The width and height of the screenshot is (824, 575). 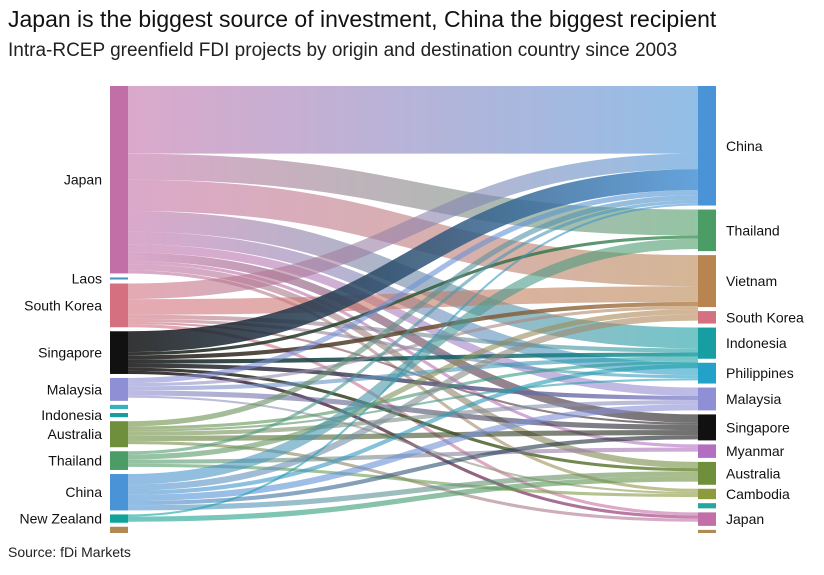 What do you see at coordinates (707, 427) in the screenshot?
I see `destination-node-singapore` at bounding box center [707, 427].